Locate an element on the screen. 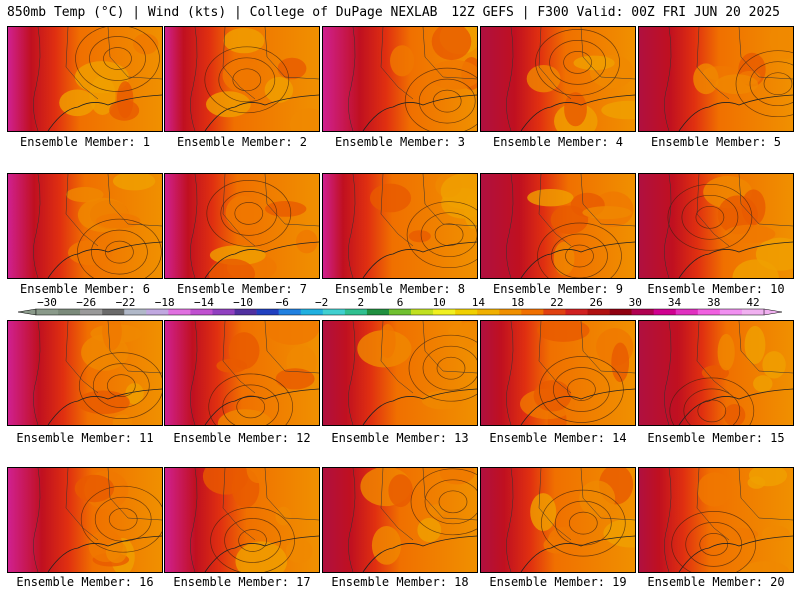  colorbar-tick-label: 18 is located at coordinates (517, 302).